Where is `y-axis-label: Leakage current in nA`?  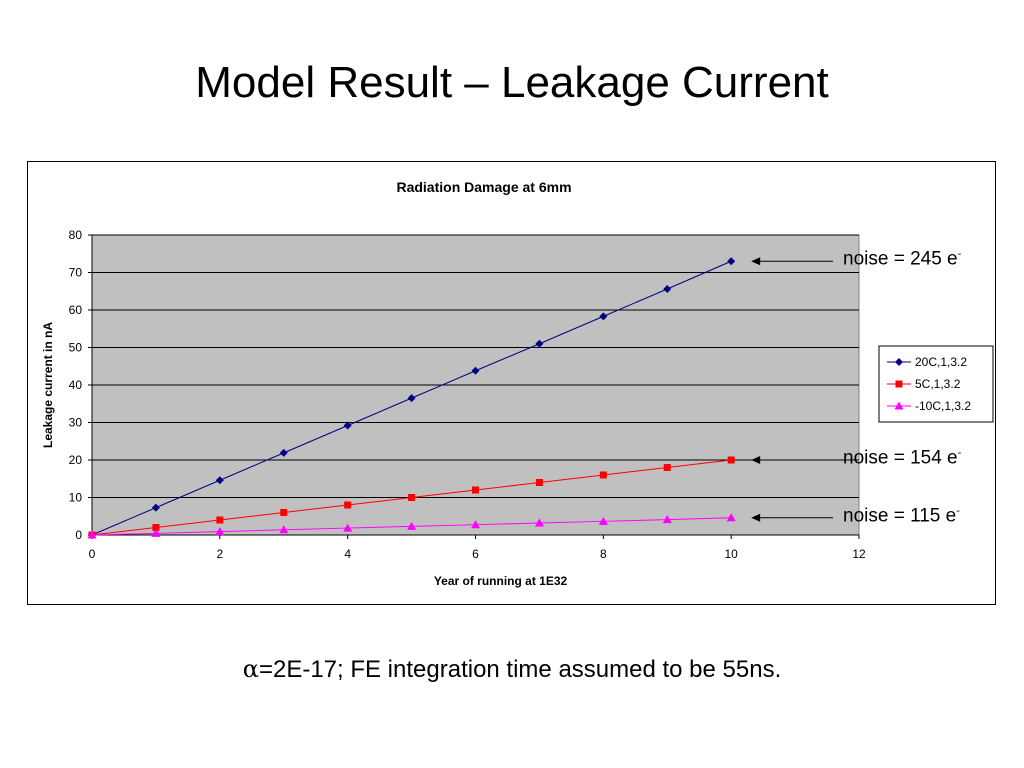
y-axis-label: Leakage current in nA is located at coordinates (48, 385).